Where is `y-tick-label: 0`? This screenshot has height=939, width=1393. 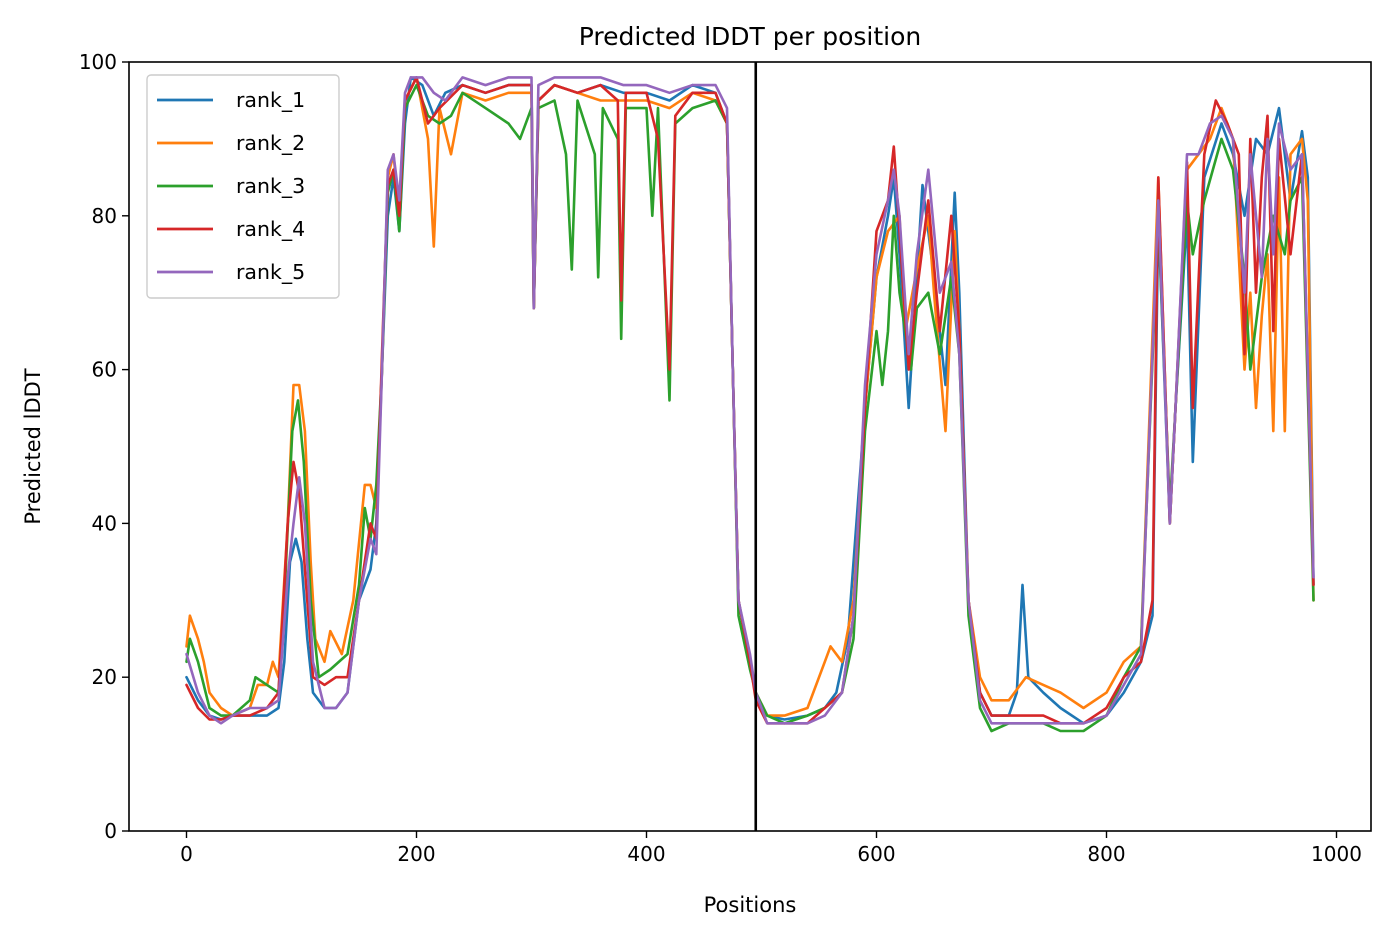 y-tick-label: 0 is located at coordinates (110, 831).